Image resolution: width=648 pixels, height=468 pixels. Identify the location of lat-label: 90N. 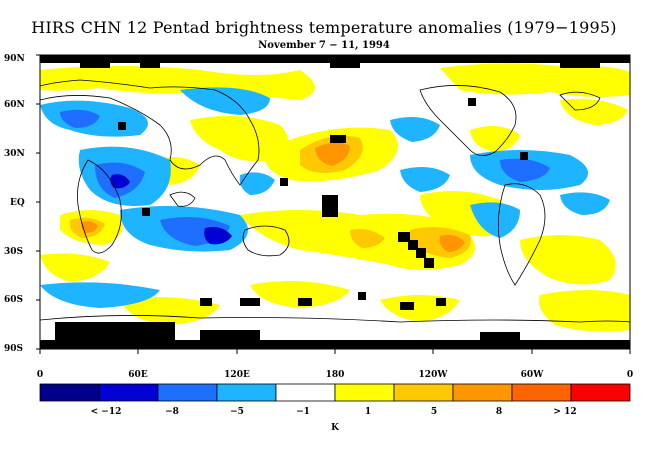
(14, 59).